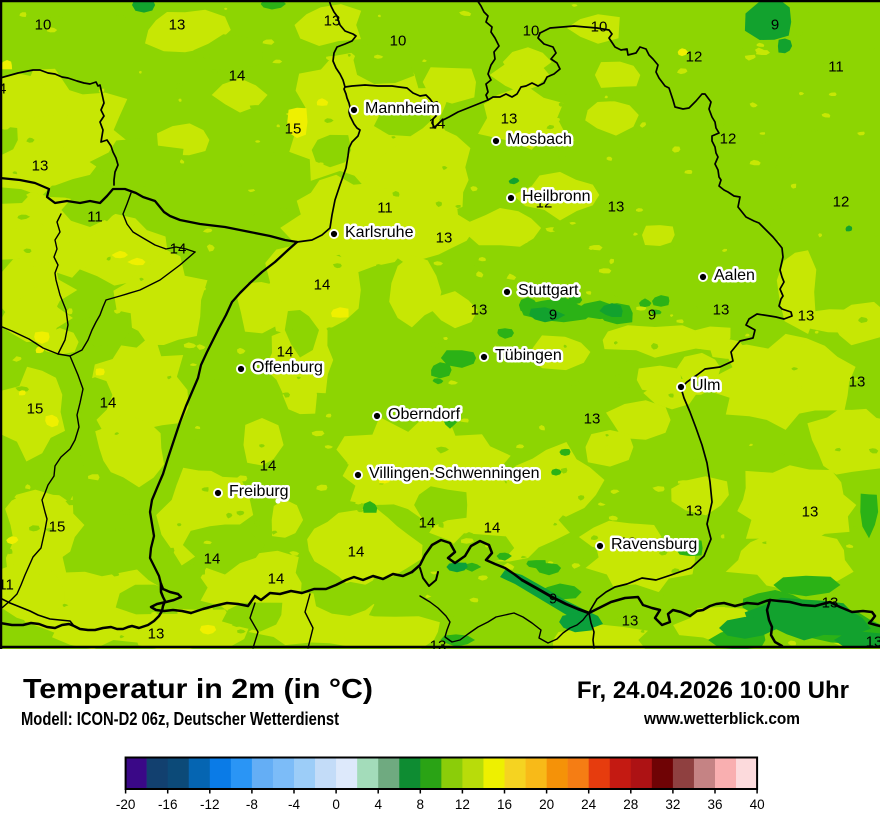 Image resolution: width=880 pixels, height=830 pixels. Describe the element at coordinates (706, 385) in the screenshot. I see `svg-text: Ulm` at that location.